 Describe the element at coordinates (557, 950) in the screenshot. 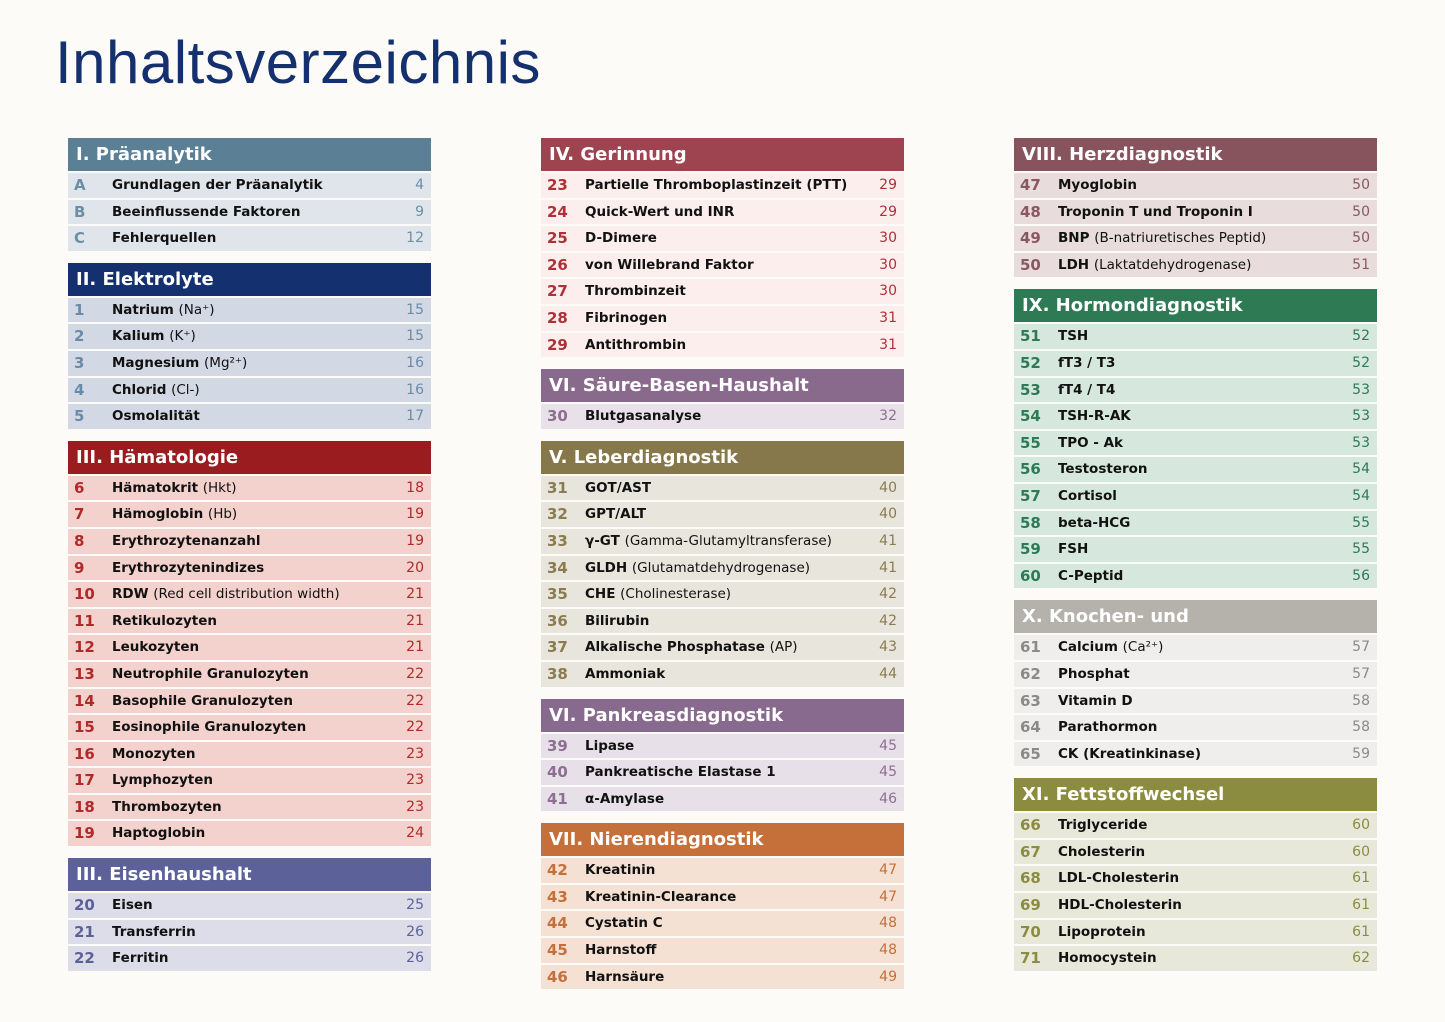

I see `entry-number: 45` at that location.